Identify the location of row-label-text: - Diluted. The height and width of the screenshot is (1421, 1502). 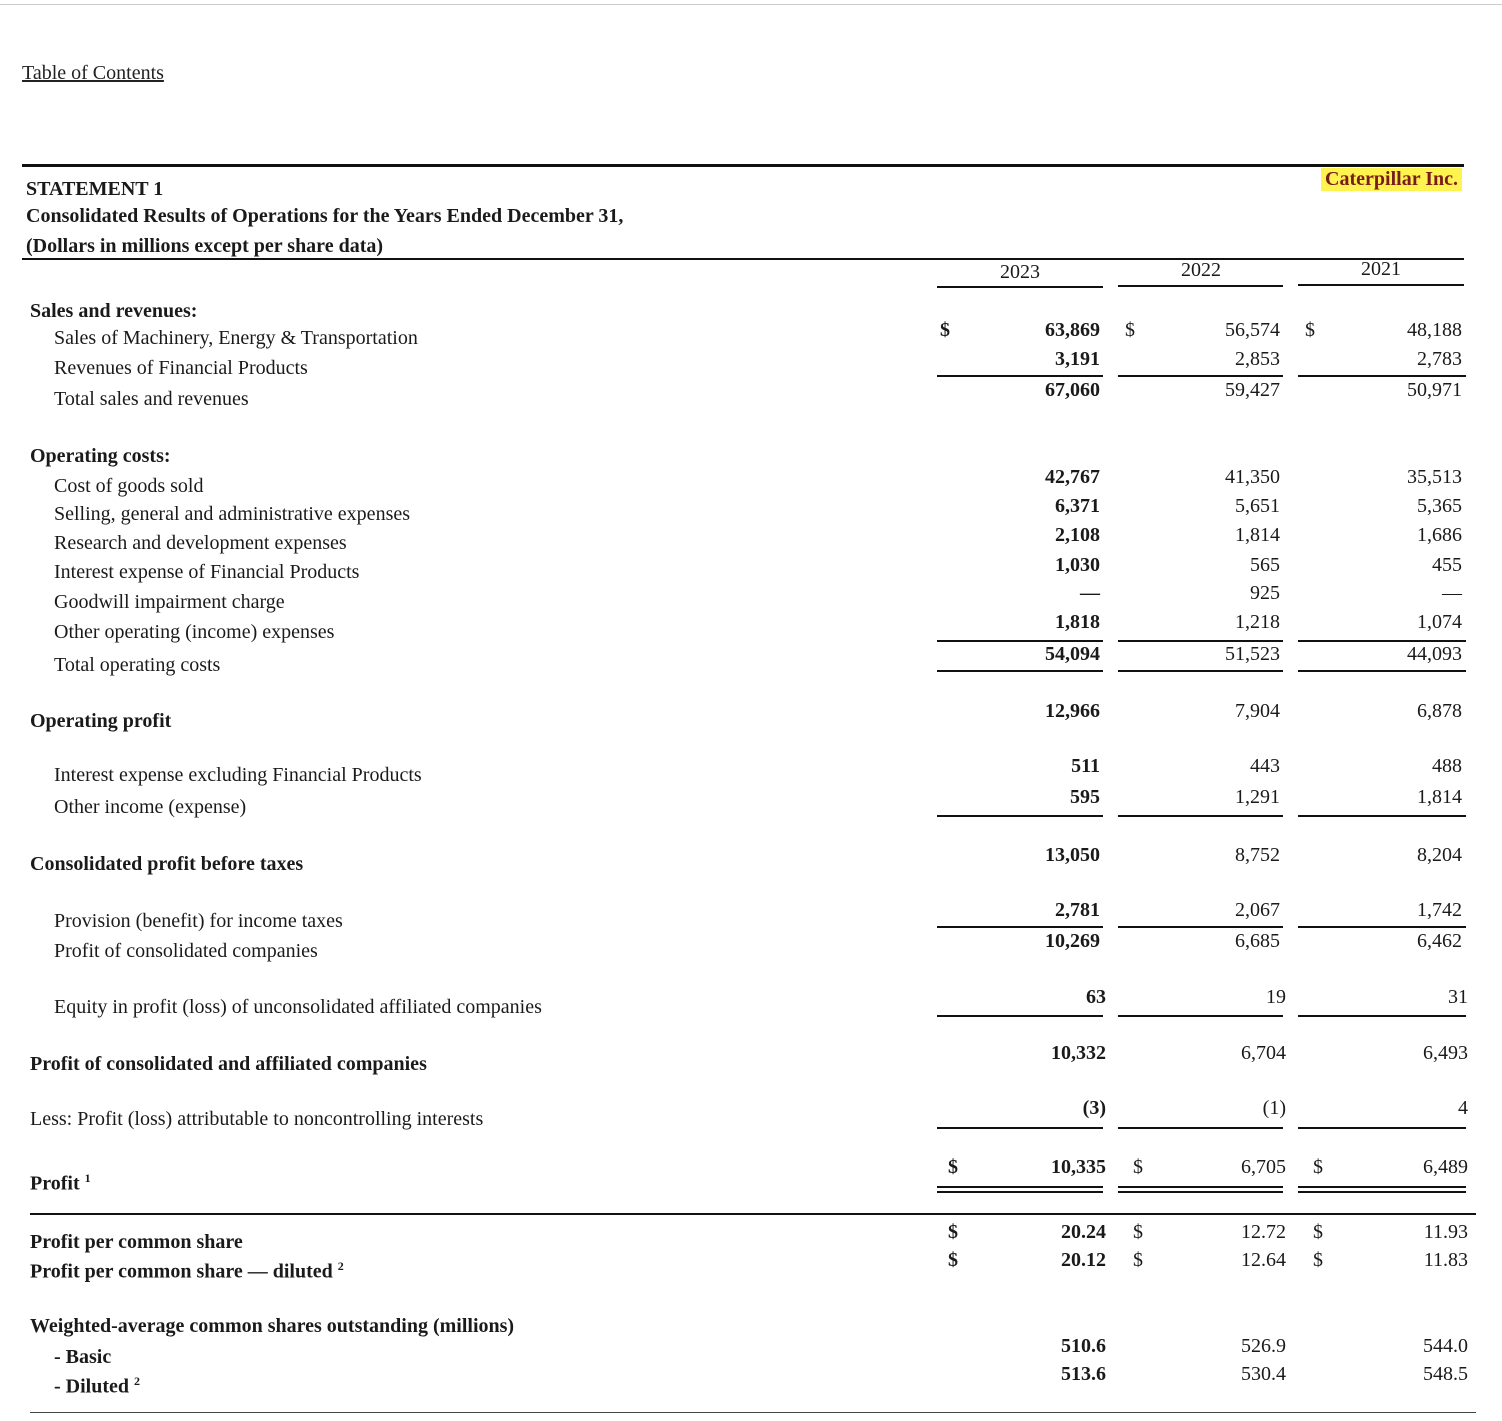
(91, 1386).